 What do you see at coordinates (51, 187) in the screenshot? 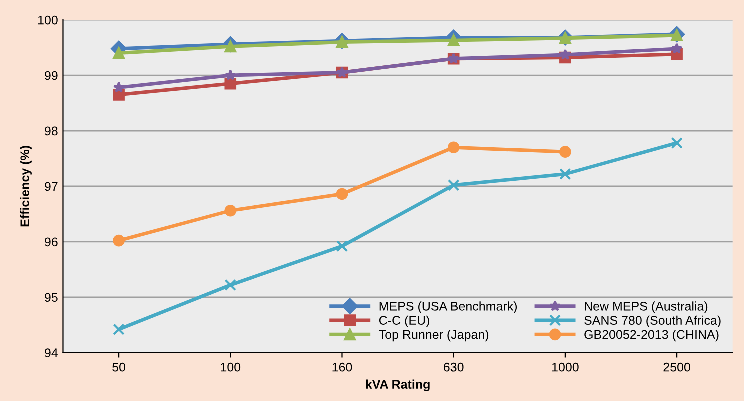
I see `y-tick-label: 97` at bounding box center [51, 187].